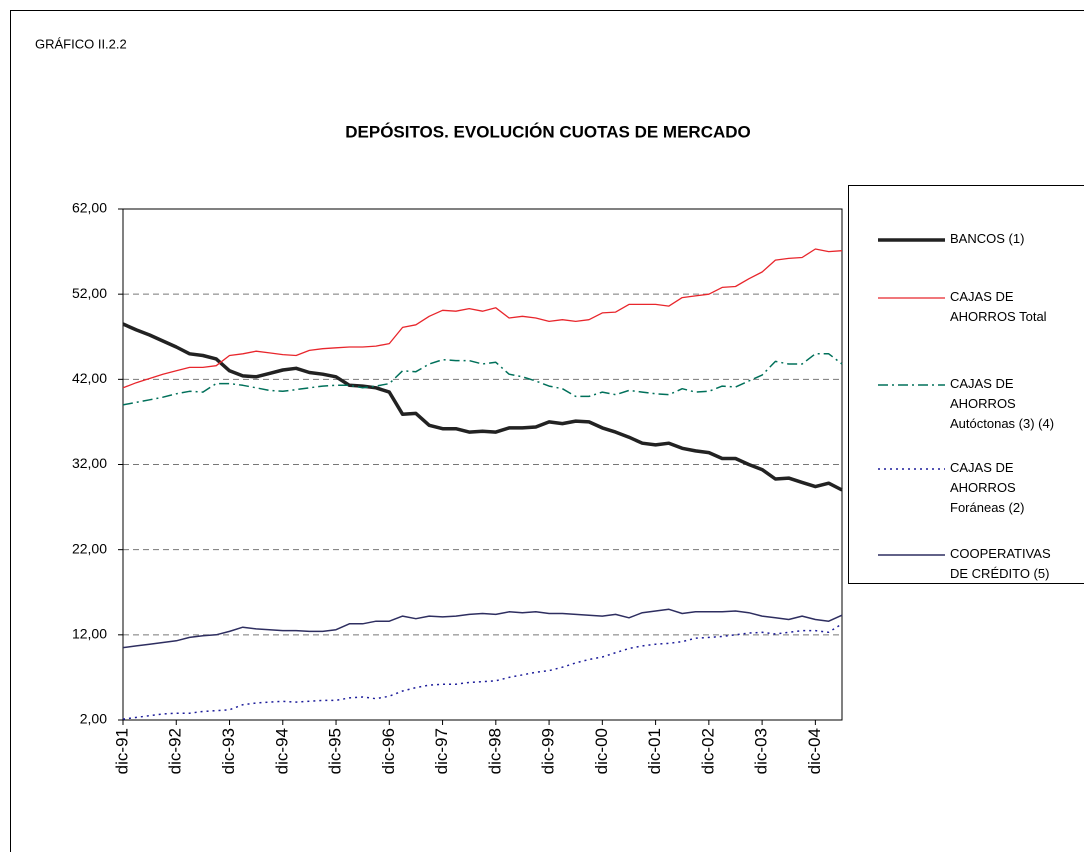  I want to click on y-tick-label: 2,00, so click(93, 719).